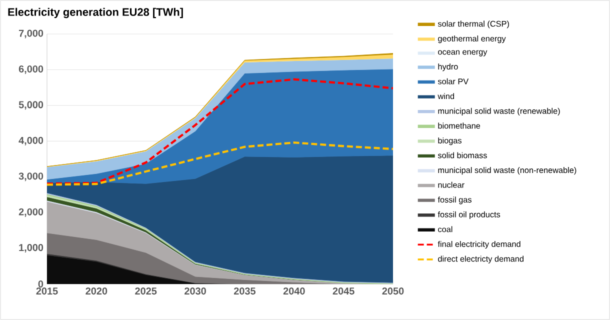  Describe the element at coordinates (41, 284) in the screenshot. I see `y-tick-label: 0` at that location.